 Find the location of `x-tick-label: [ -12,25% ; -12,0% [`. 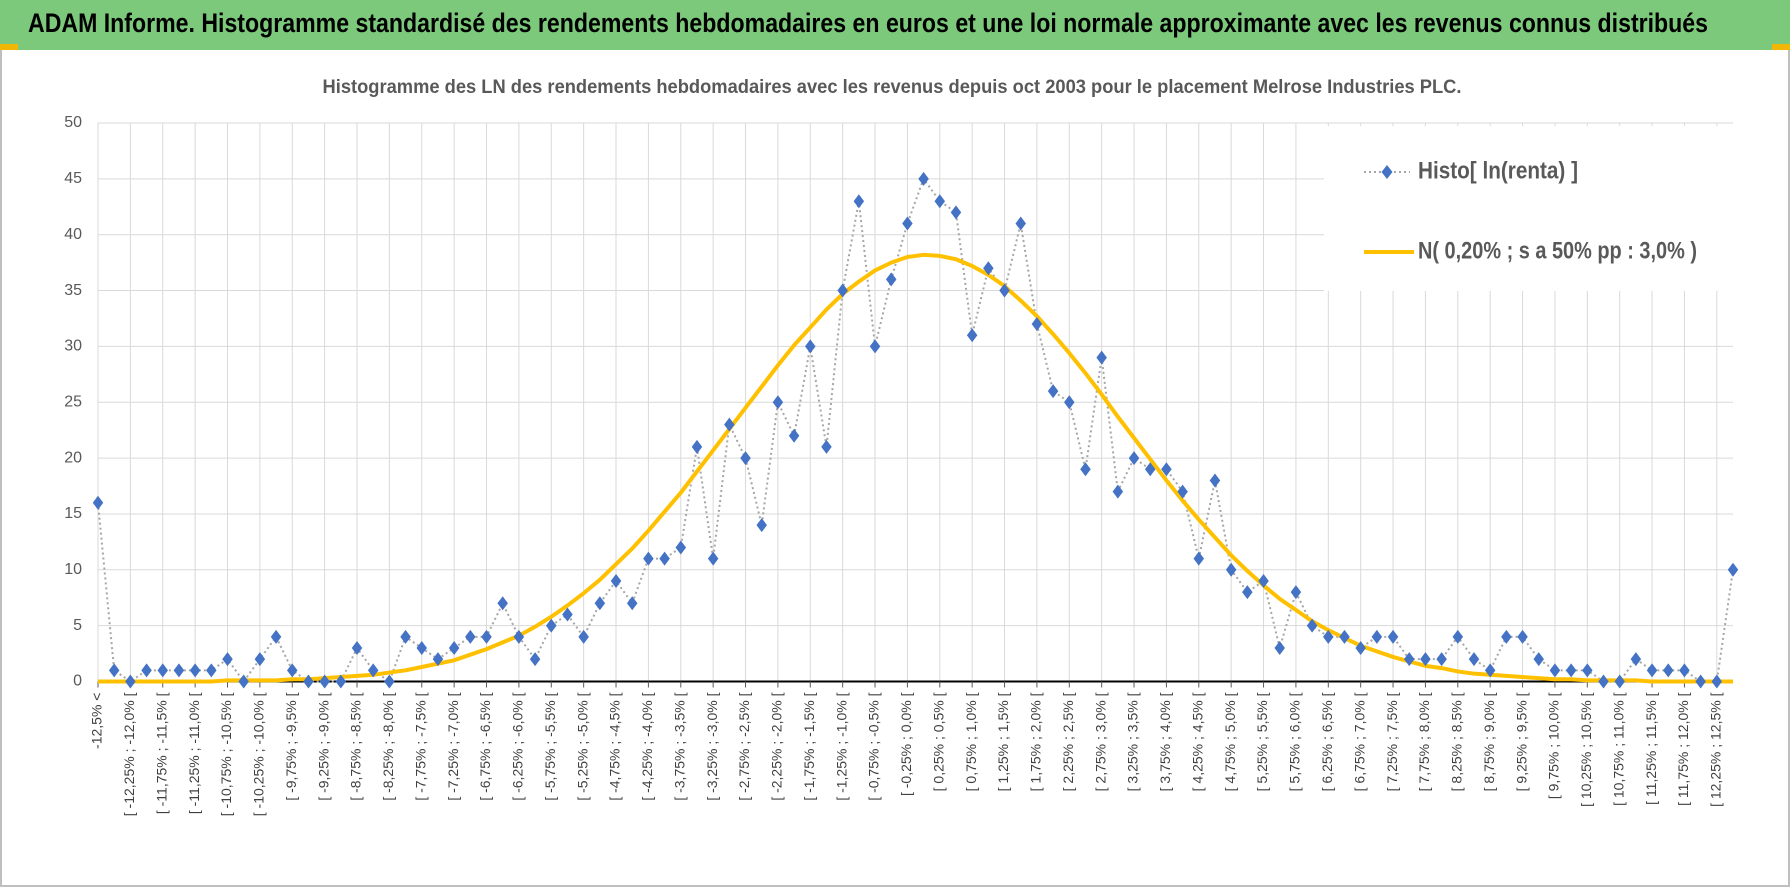

x-tick-label: [ -12,25% ; -12,0% [ is located at coordinates (129, 754).